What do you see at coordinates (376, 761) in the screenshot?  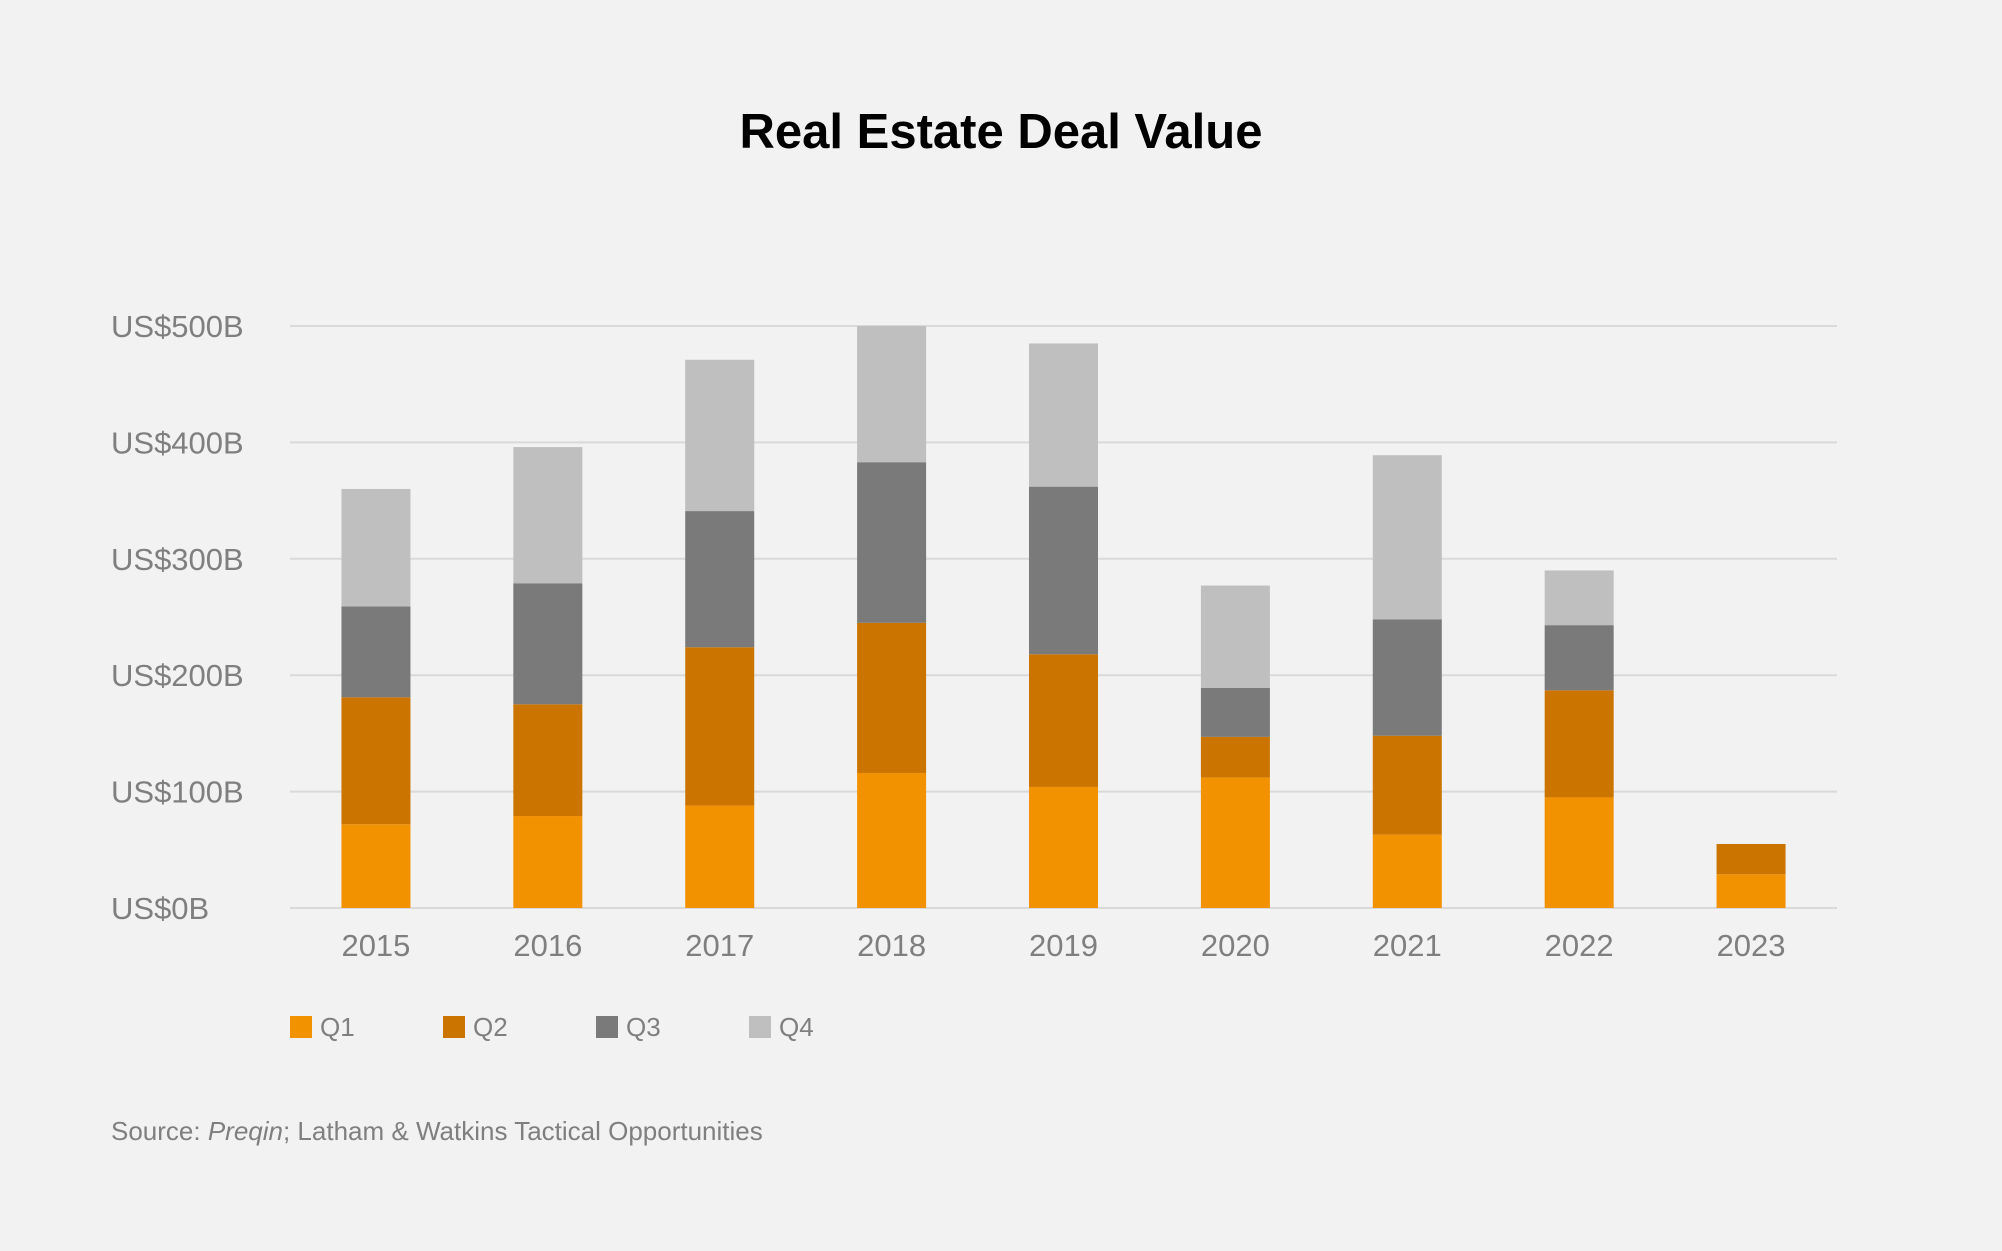 I see `bar-2015-q2` at bounding box center [376, 761].